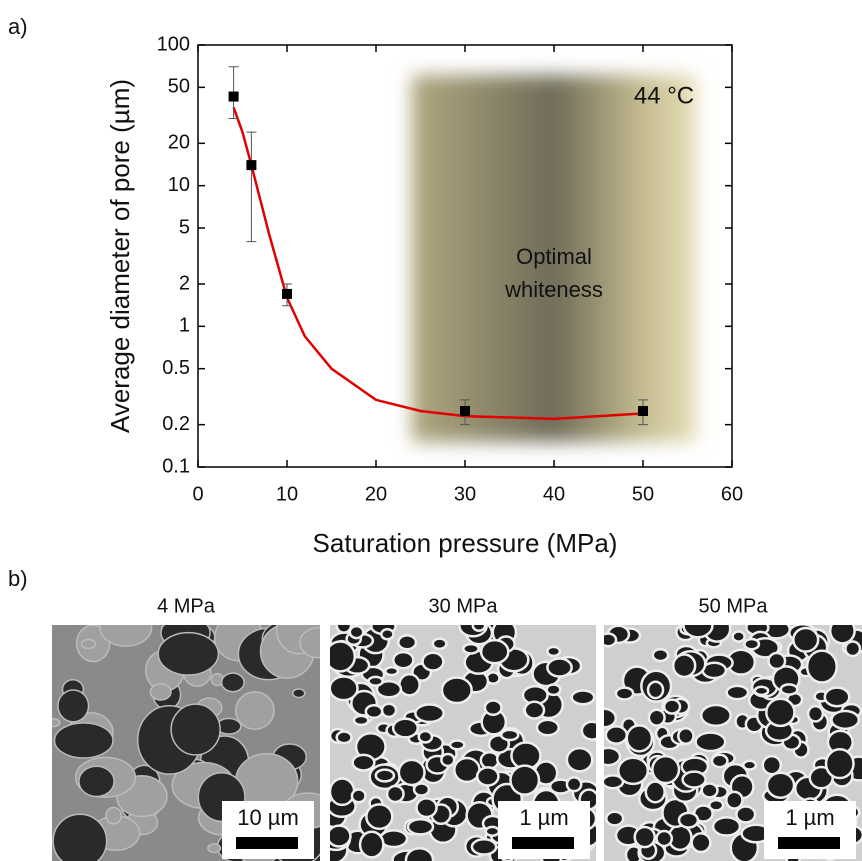 This screenshot has height=861, width=862. Describe the element at coordinates (464, 606) in the screenshot. I see `image-caption: 30 MPa` at that location.